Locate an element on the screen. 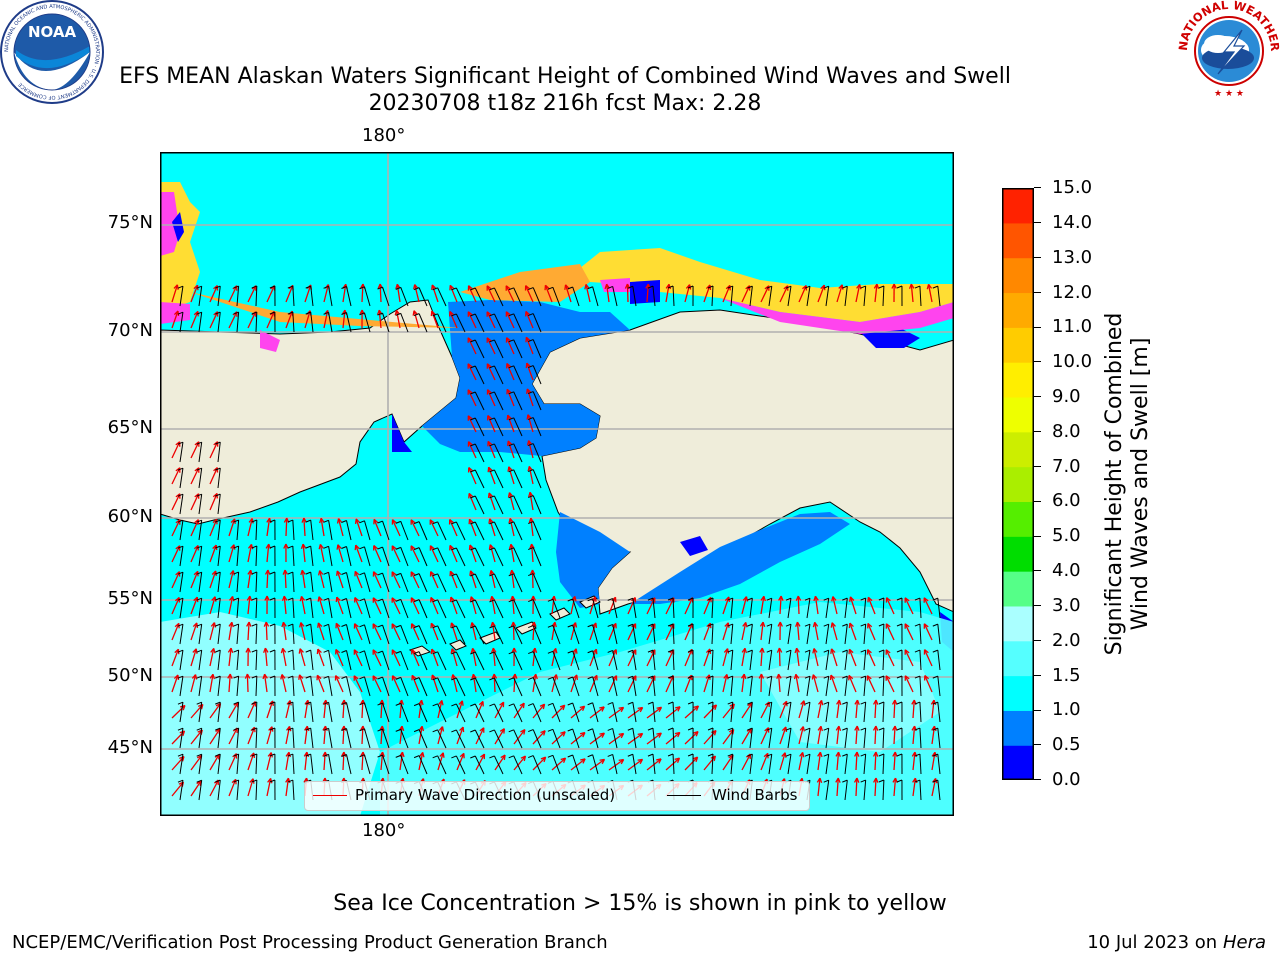 The height and width of the screenshot is (960, 1280). colorbar-tick-label: 9.0 is located at coordinates (1066, 396).